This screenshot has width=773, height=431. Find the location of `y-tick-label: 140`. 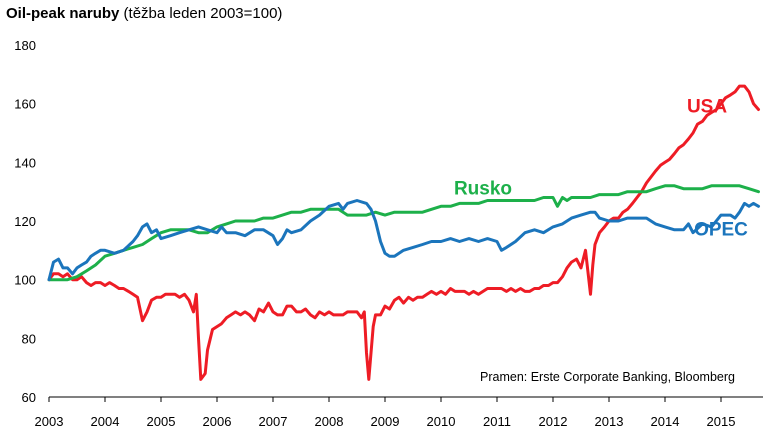

y-tick-label: 140 is located at coordinates (25, 162).